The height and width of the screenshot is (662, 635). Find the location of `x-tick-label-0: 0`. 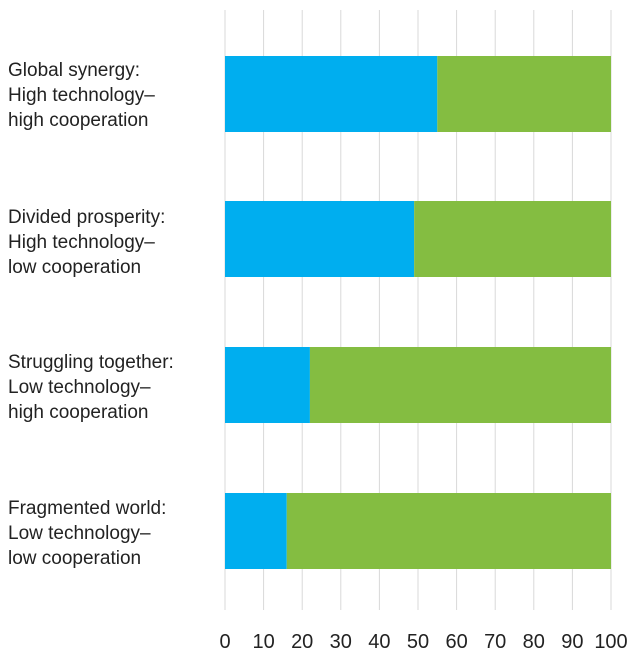

x-tick-label-0: 0 is located at coordinates (224, 642).